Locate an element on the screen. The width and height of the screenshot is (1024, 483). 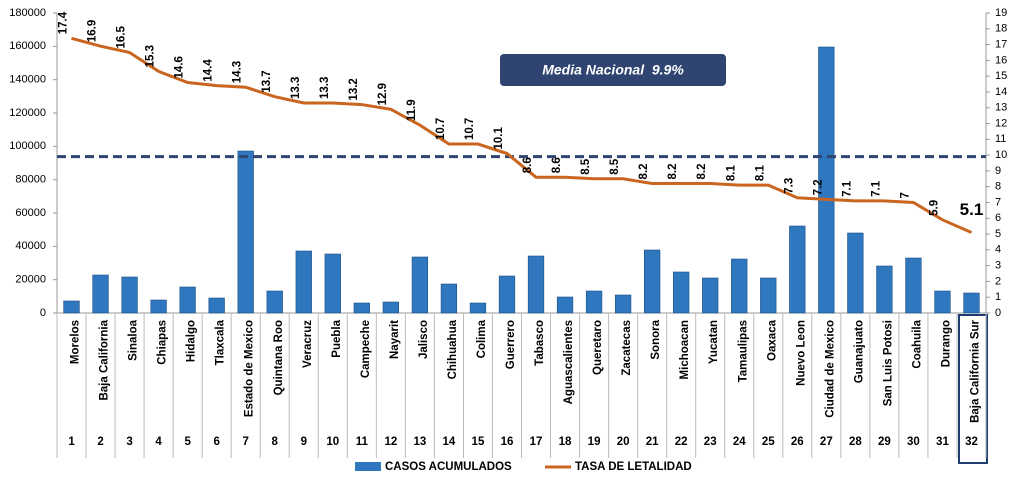
y2-tick-label: 11 is located at coordinates (1000, 139).